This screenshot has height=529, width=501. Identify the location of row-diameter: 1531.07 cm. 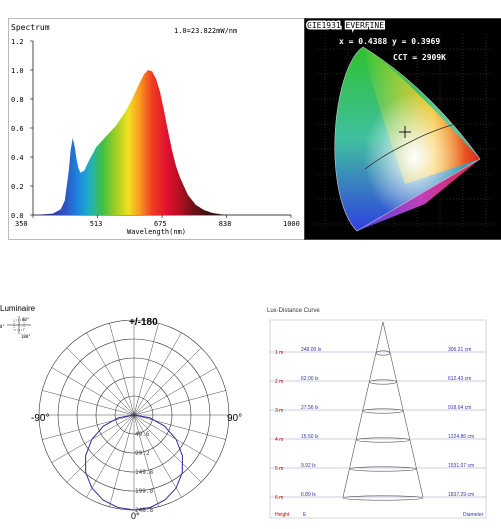
(461, 466).